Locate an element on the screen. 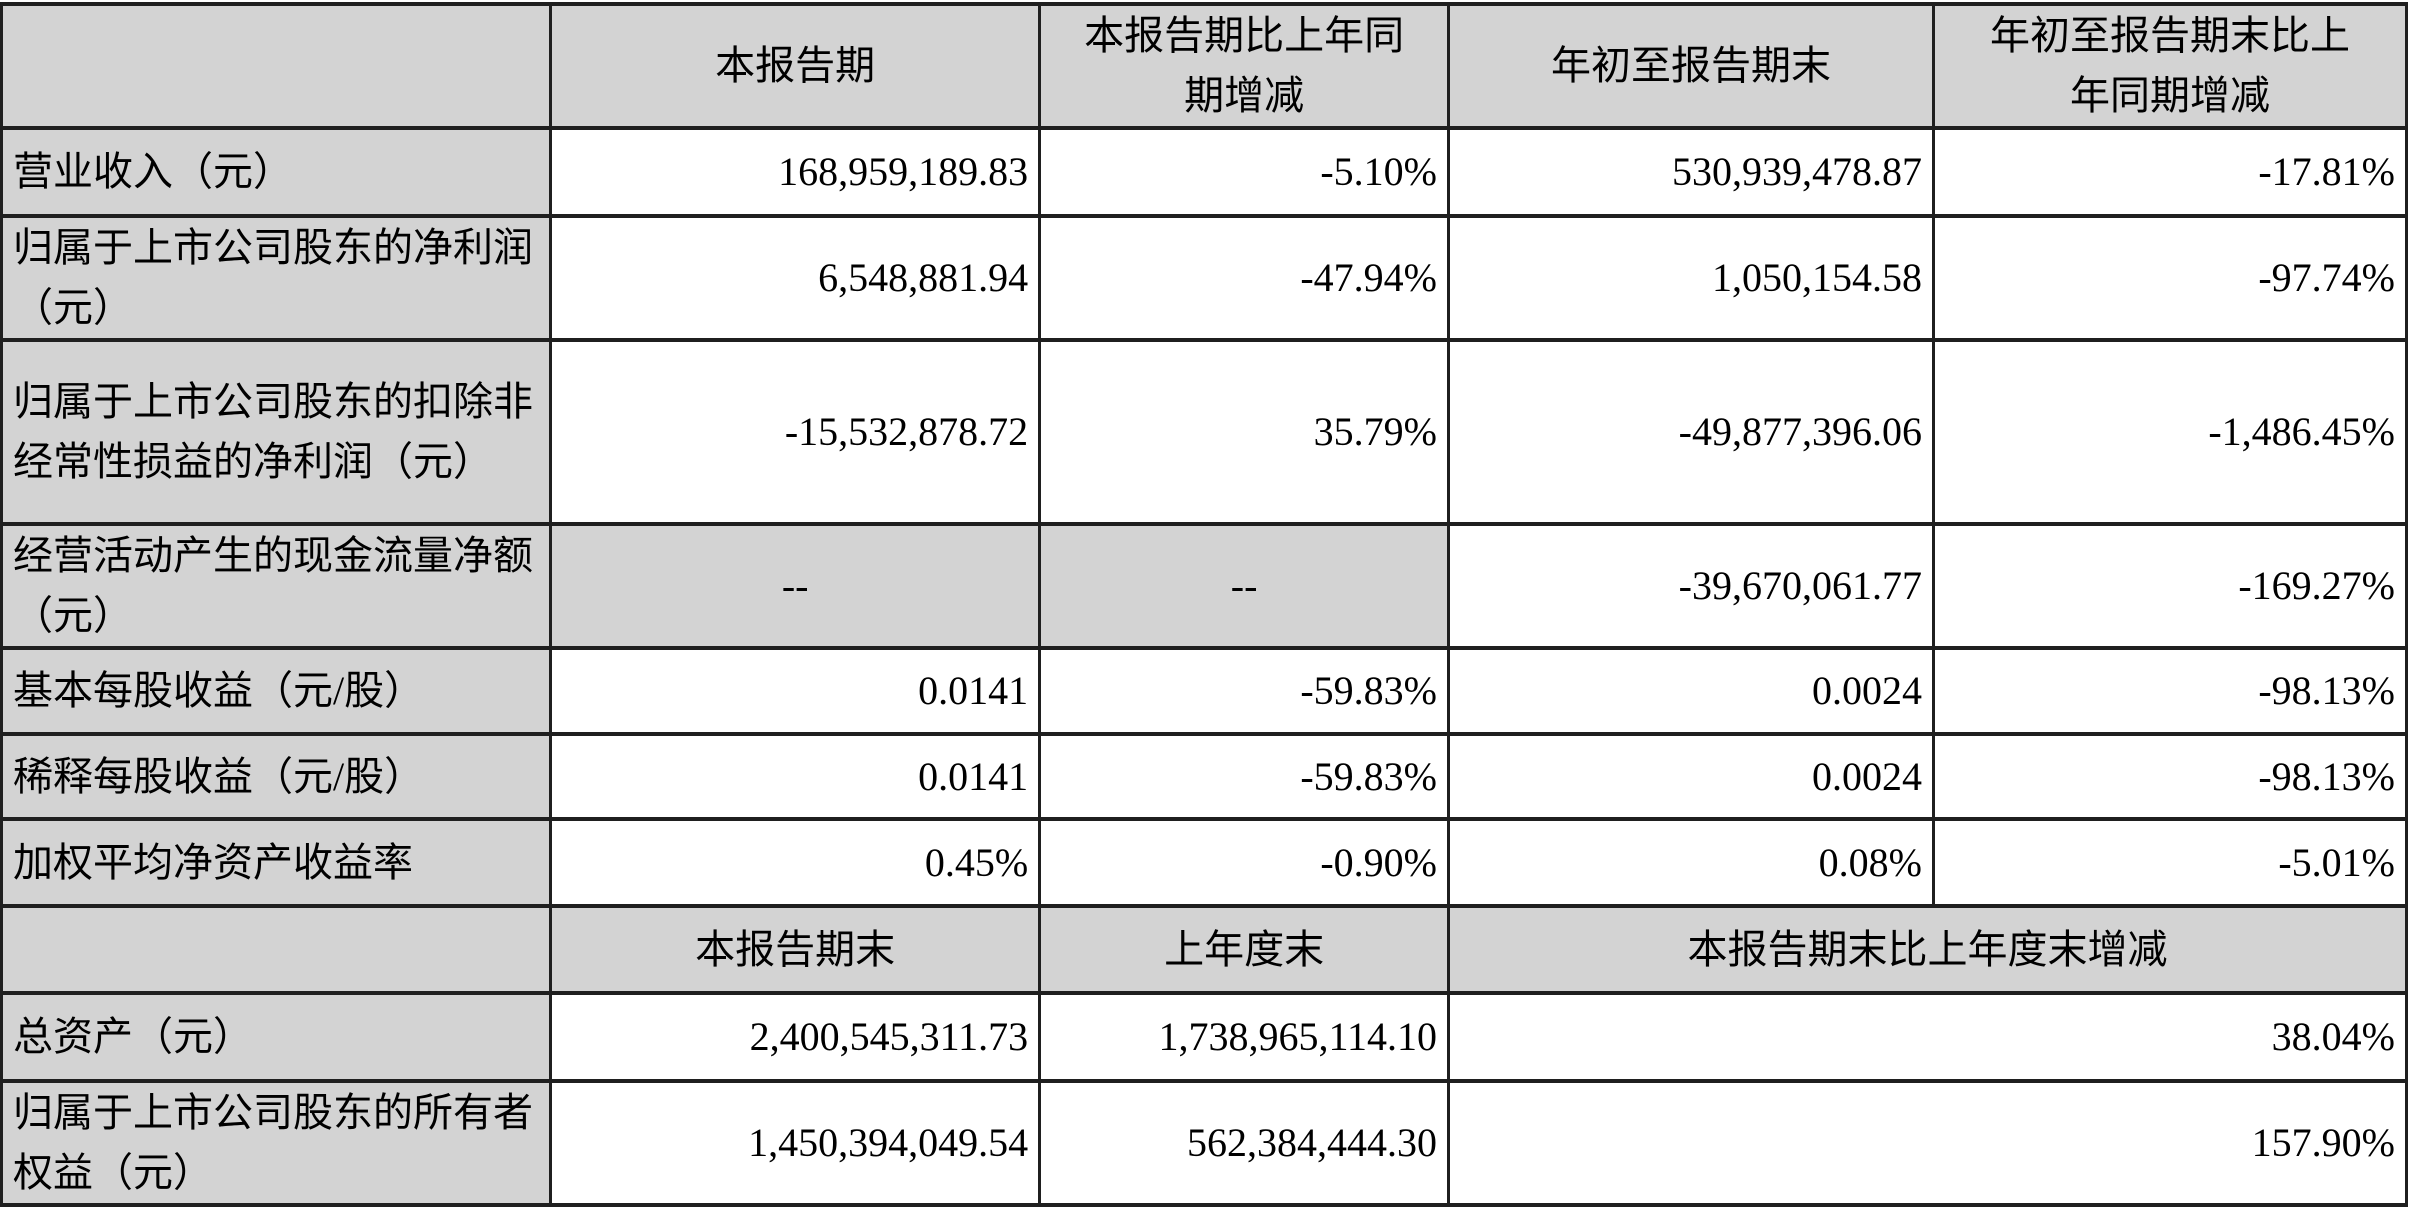 The height and width of the screenshot is (1207, 2411). table-row: 加权平均净资产收益率 0.45% -0.90% 0.08% -5.01% is located at coordinates (1204, 862).